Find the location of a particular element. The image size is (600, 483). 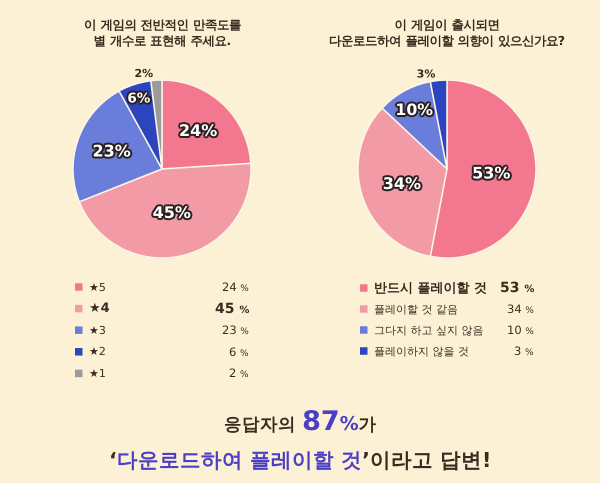

text: 24% is located at coordinates (235, 287).